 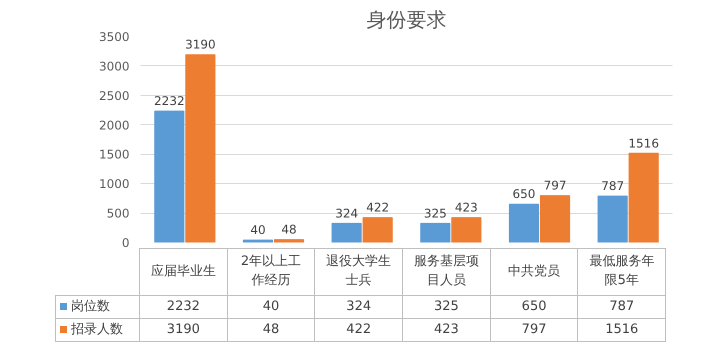 What do you see at coordinates (200, 45) in the screenshot?
I see `text: 3190` at bounding box center [200, 45].